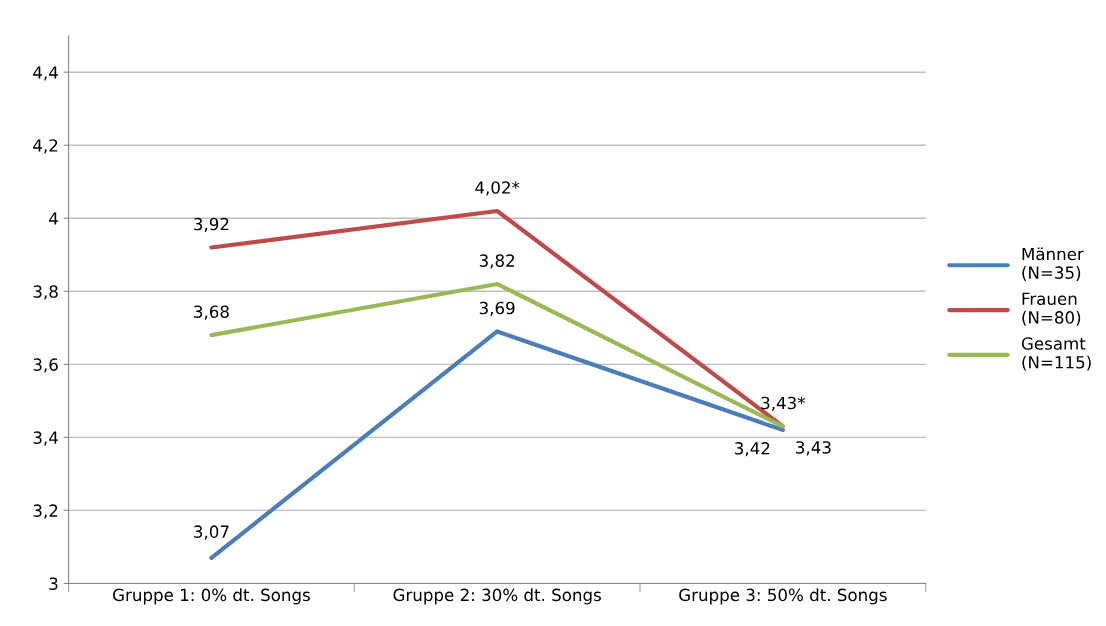 The width and height of the screenshot is (1106, 626). Describe the element at coordinates (45, 365) in the screenshot. I see `y-tick-label: 3,6` at that location.